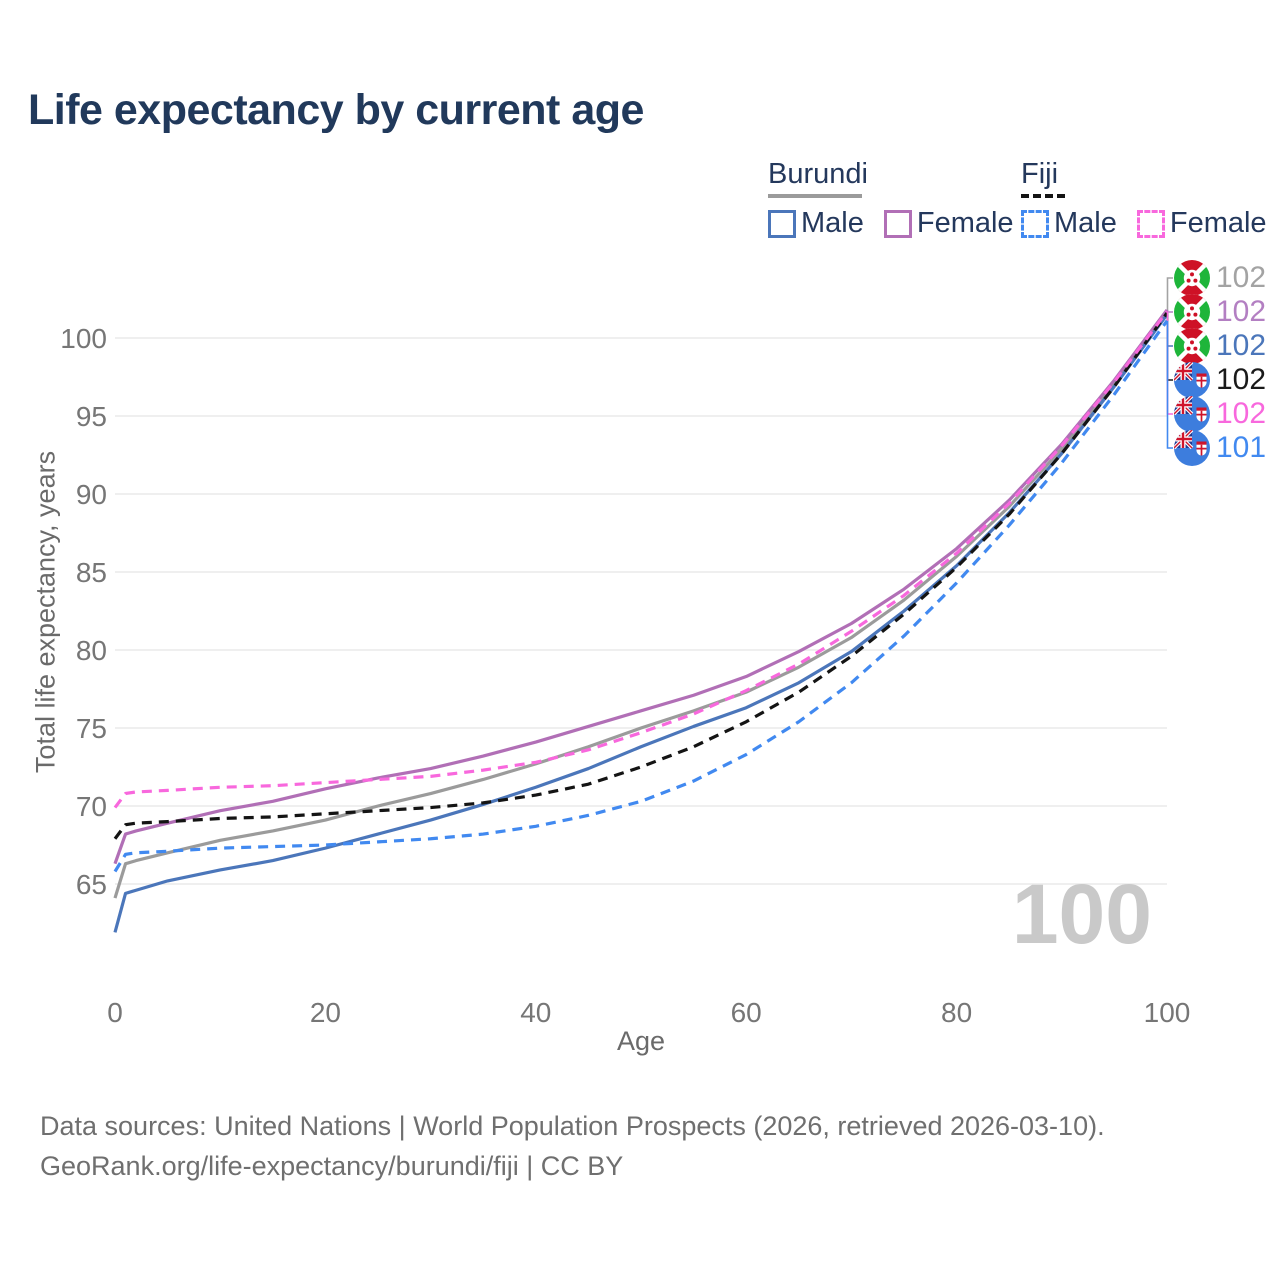  Describe the element at coordinates (1144, 199) in the screenshot. I see `legend-group-fiji: Fiji Male Female` at that location.